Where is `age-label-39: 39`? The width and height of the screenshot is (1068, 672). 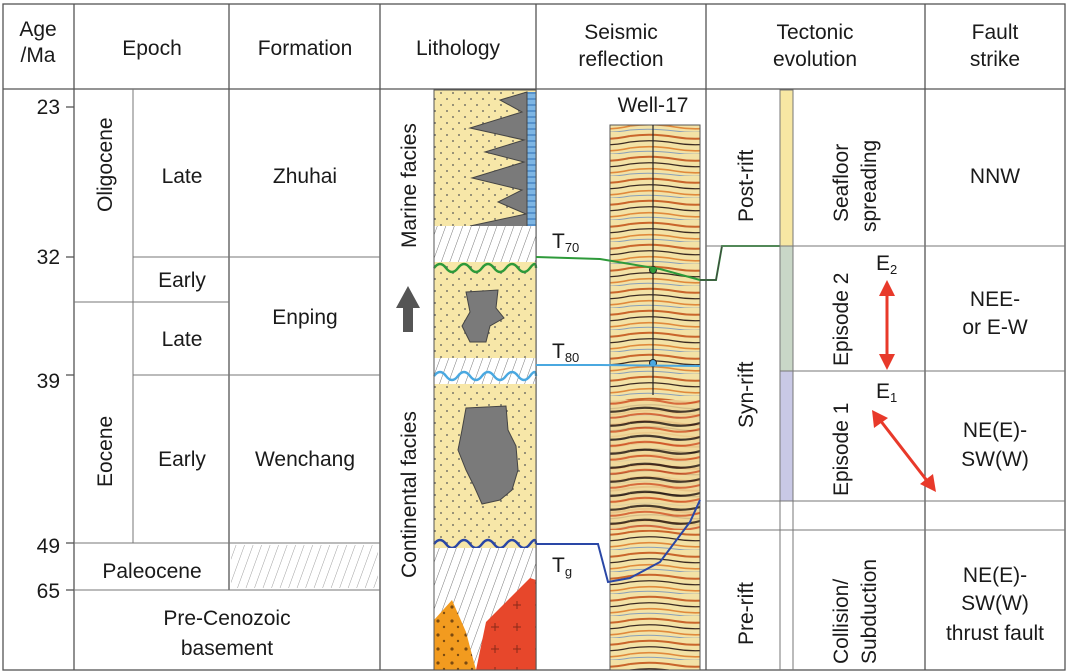 age-label-39: 39 is located at coordinates (48, 381).